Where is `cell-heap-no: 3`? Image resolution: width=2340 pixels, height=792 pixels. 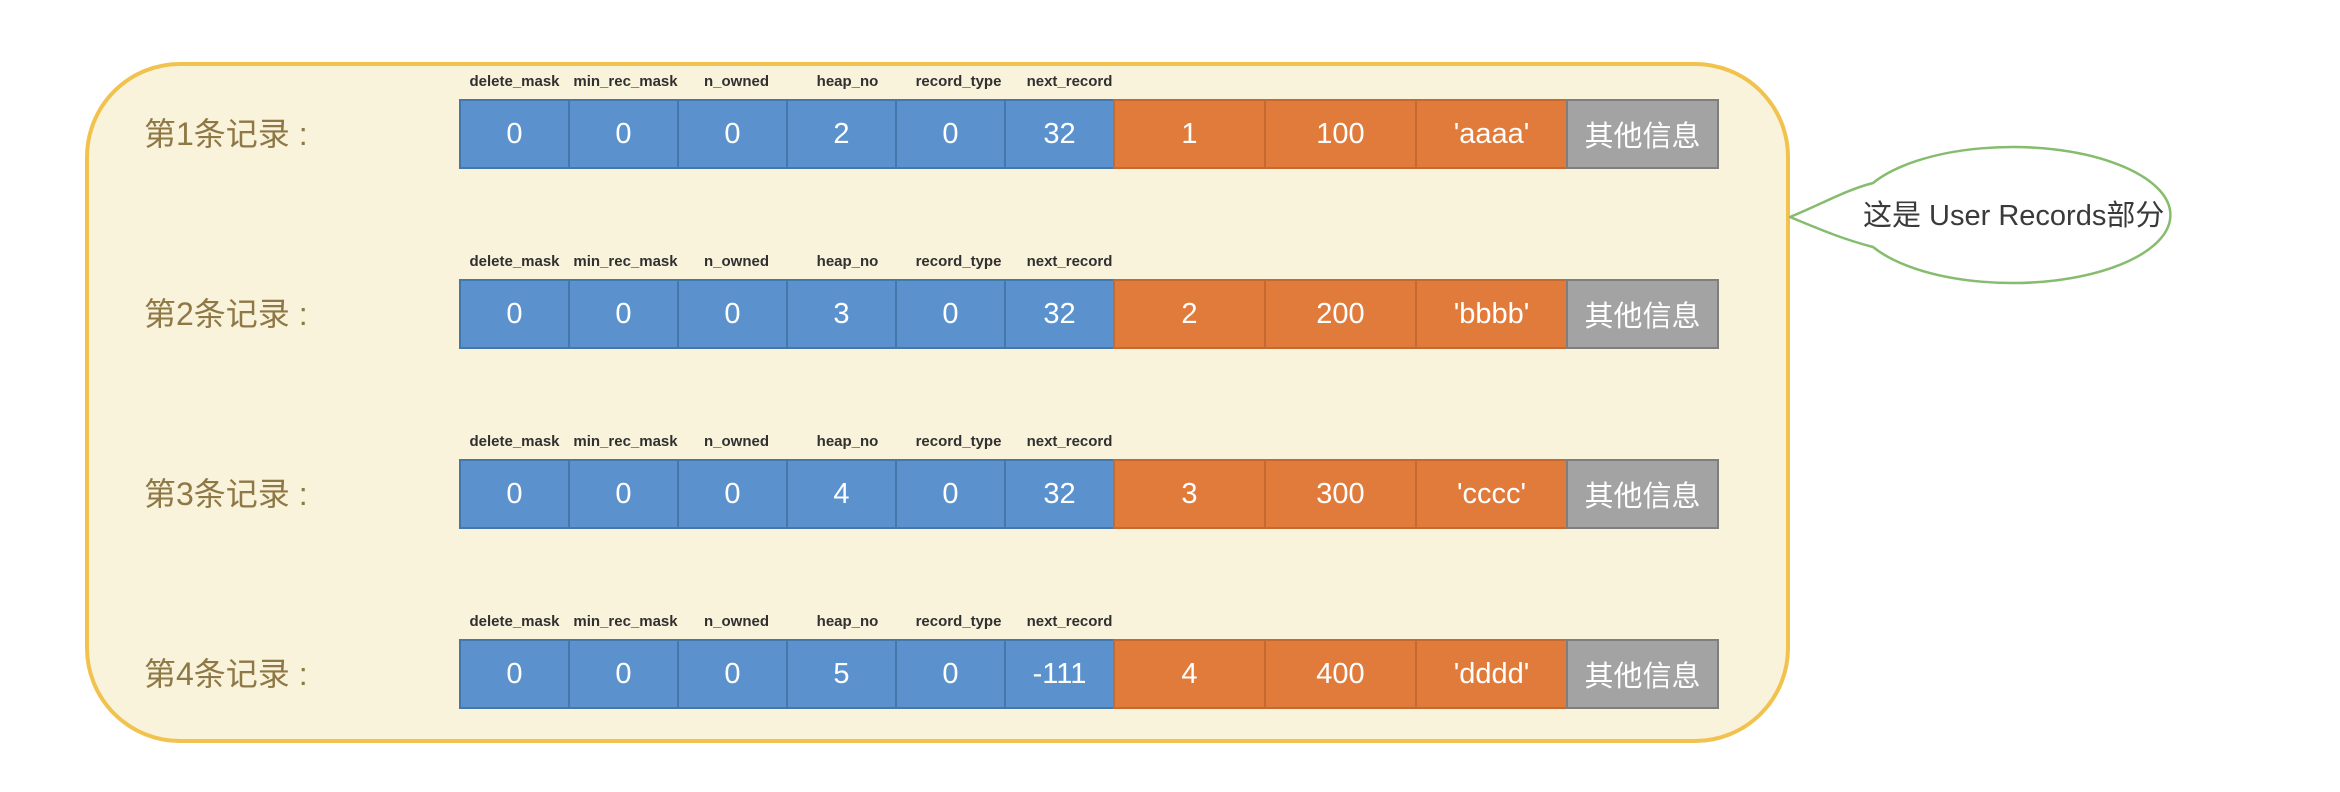 cell-heap-no: 3 is located at coordinates (841, 314).